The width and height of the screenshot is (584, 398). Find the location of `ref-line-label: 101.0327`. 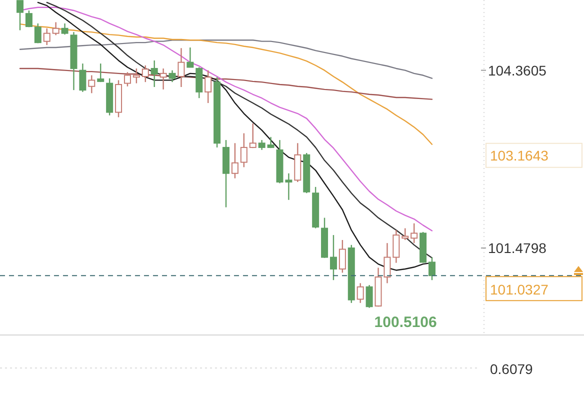

ref-line-label: 101.0327 is located at coordinates (519, 290).